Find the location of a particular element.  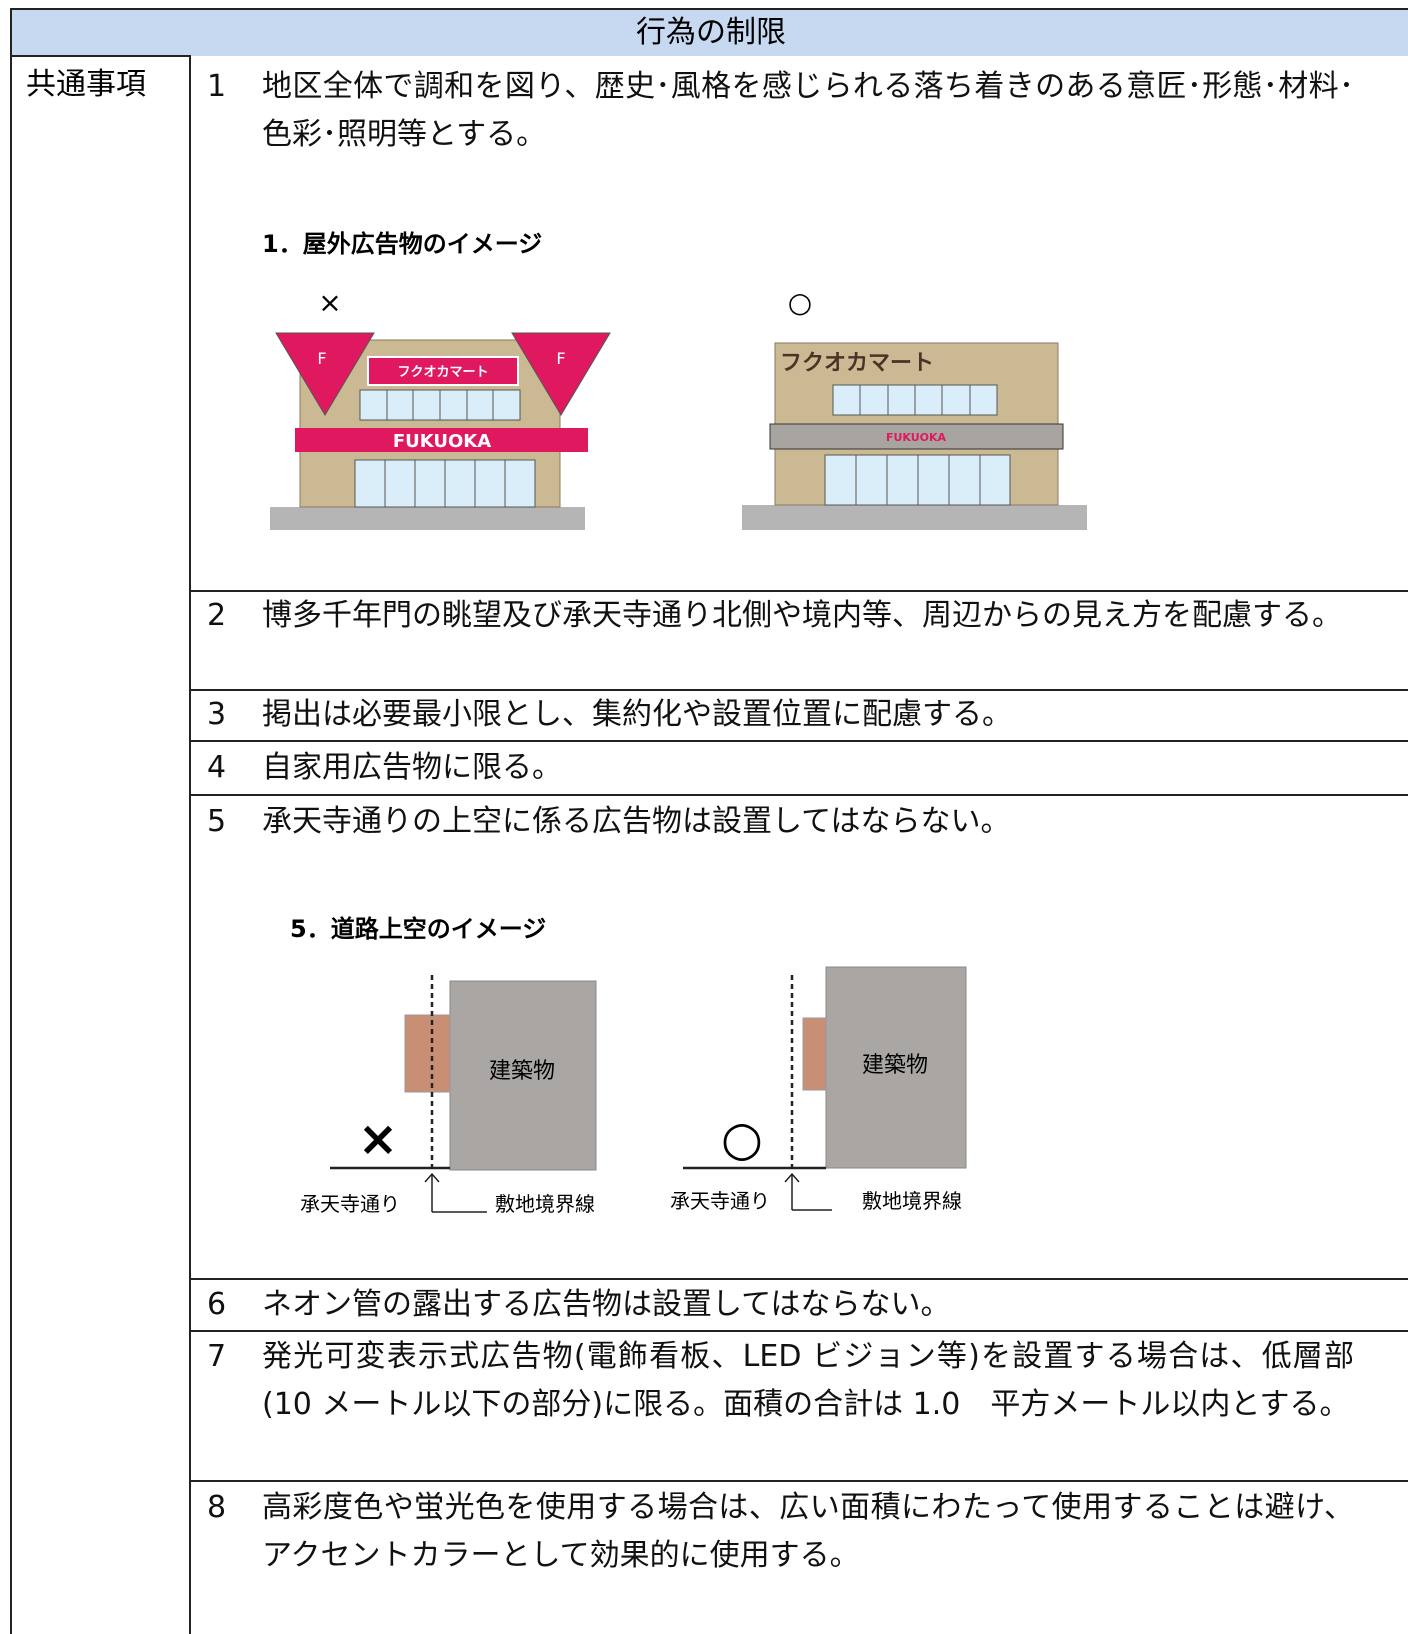

header-row: 行為の制限 is located at coordinates (709, 32).